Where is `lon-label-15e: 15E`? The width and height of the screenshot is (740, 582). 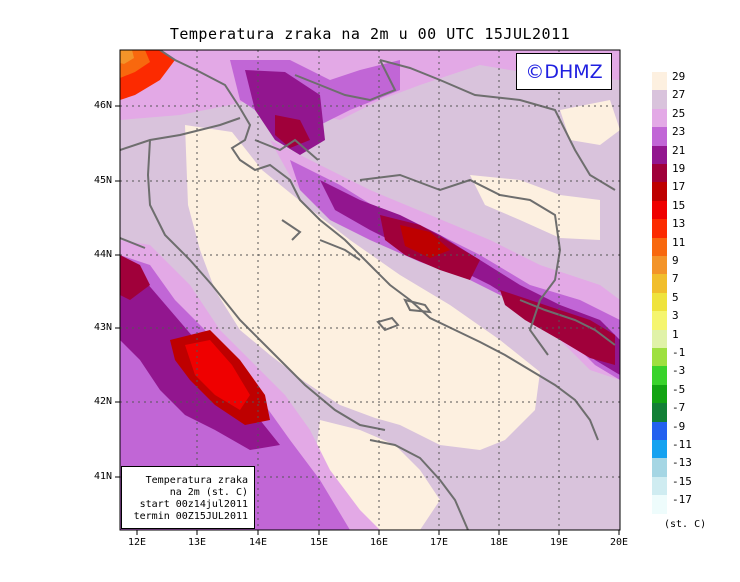
lon-label-15e: 15E is located at coordinates (319, 542).